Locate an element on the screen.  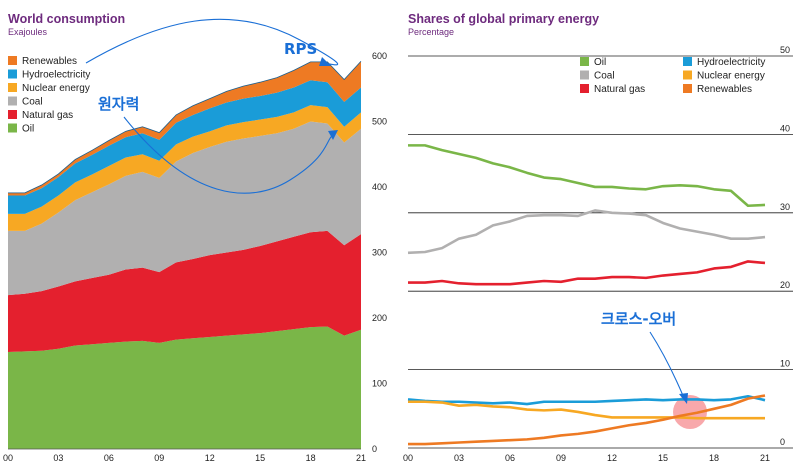
left-y-tick-label: 600 is located at coordinates (379, 56).